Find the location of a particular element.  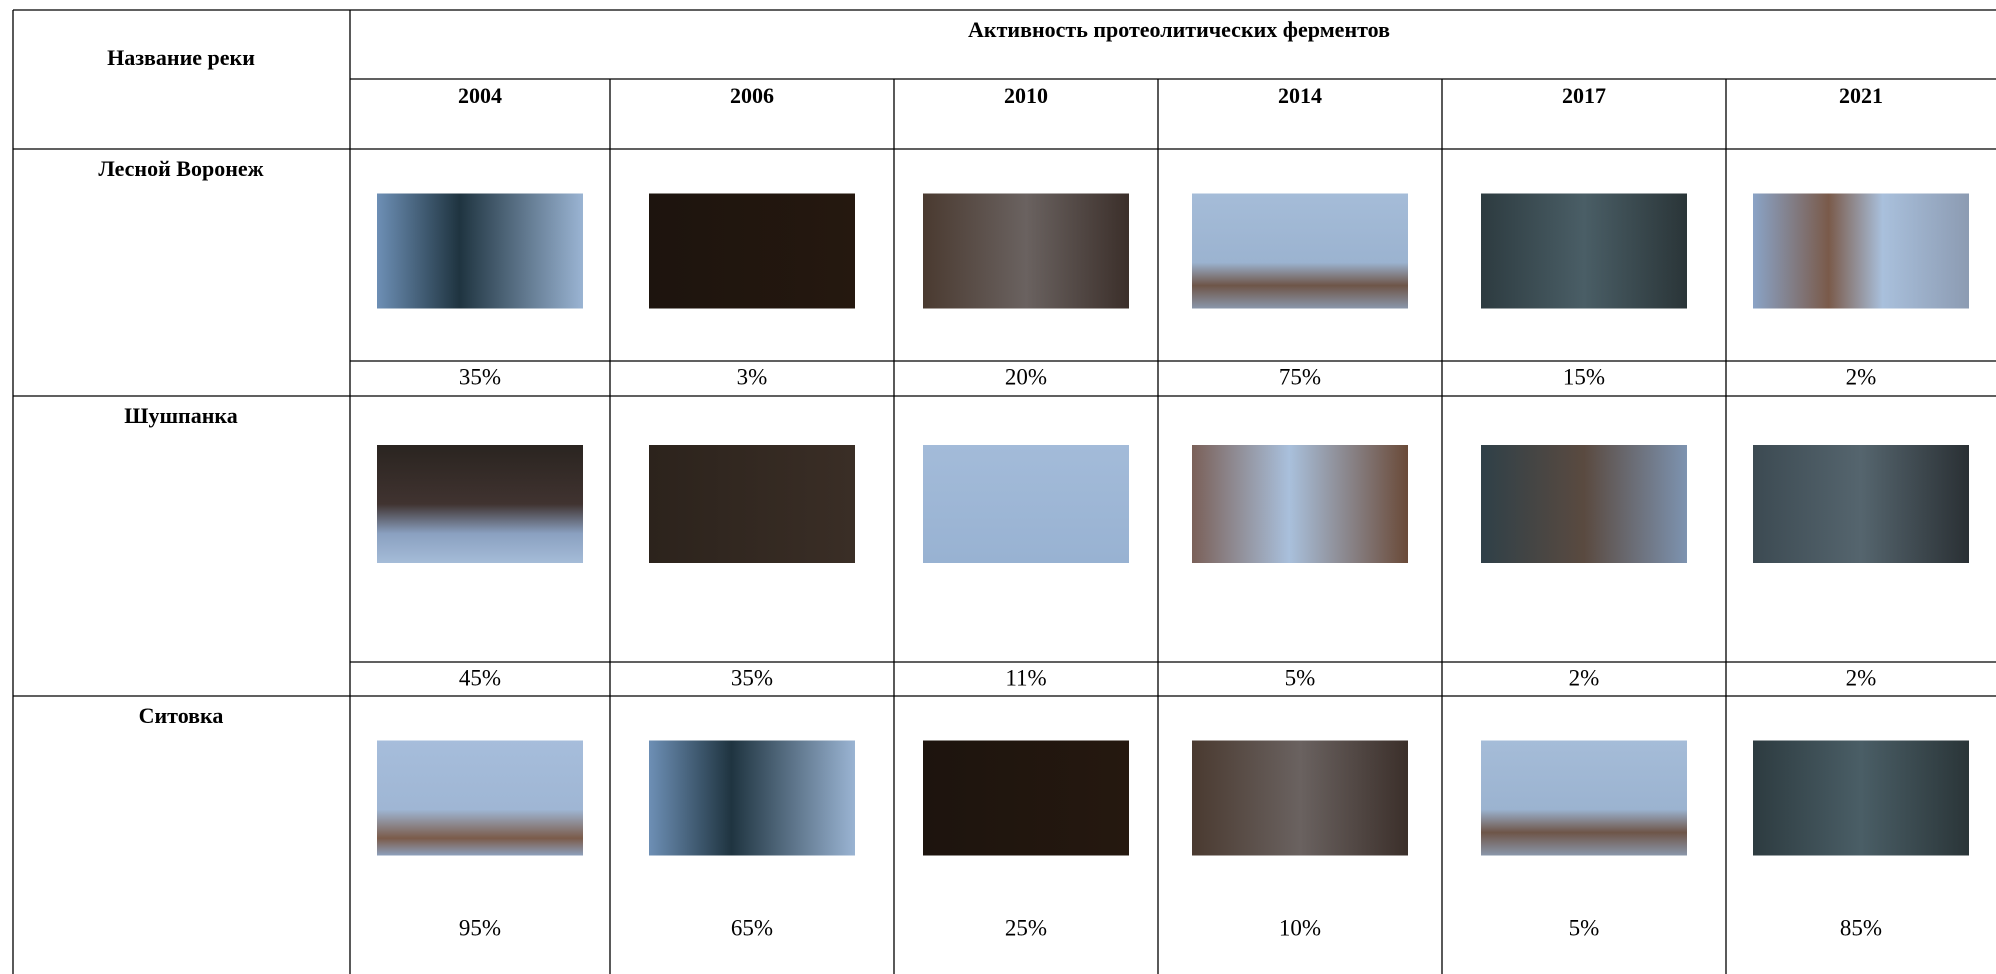

activity-value: 75% is located at coordinates (1300, 376).